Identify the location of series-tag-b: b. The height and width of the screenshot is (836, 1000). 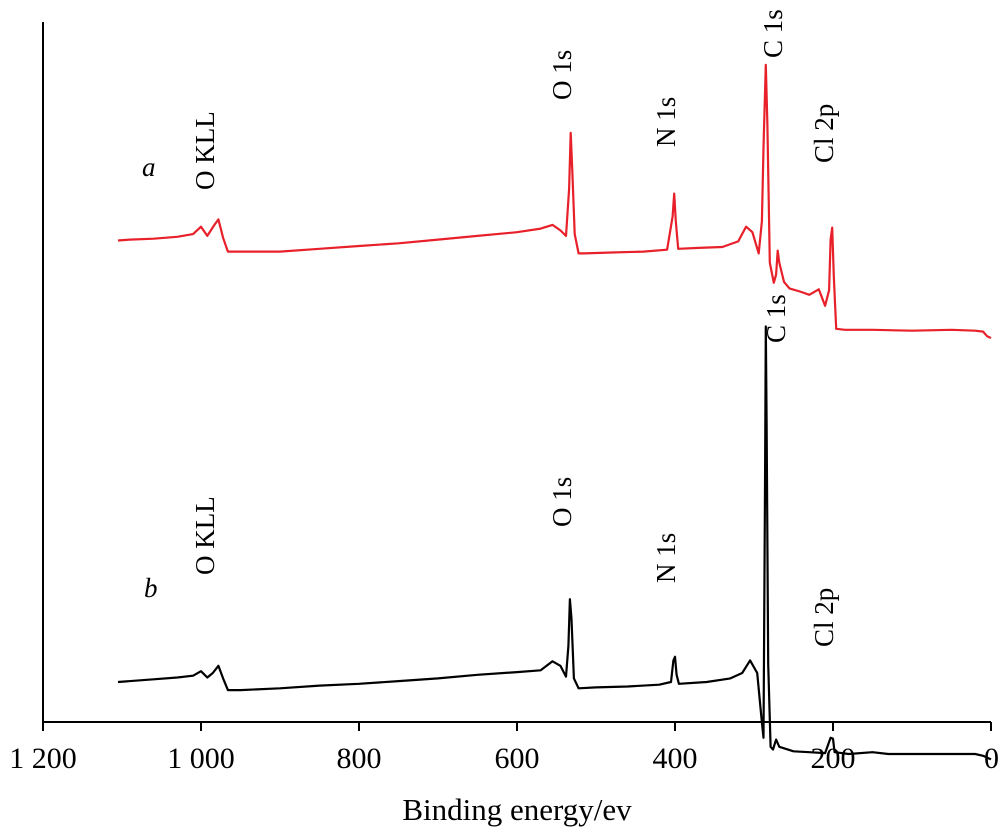
(151, 588).